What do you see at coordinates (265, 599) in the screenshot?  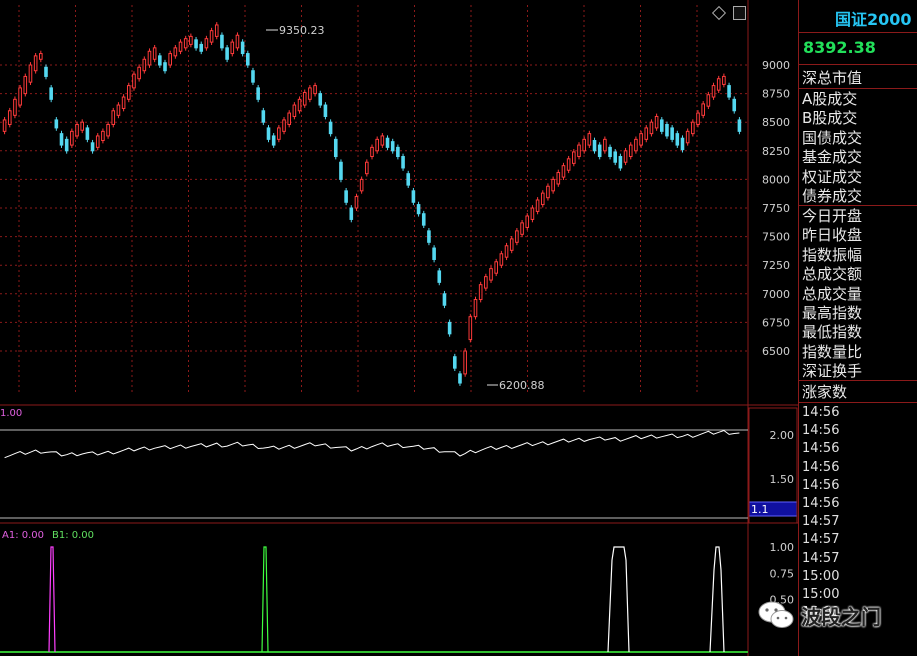 I see `signal-spike-b` at bounding box center [265, 599].